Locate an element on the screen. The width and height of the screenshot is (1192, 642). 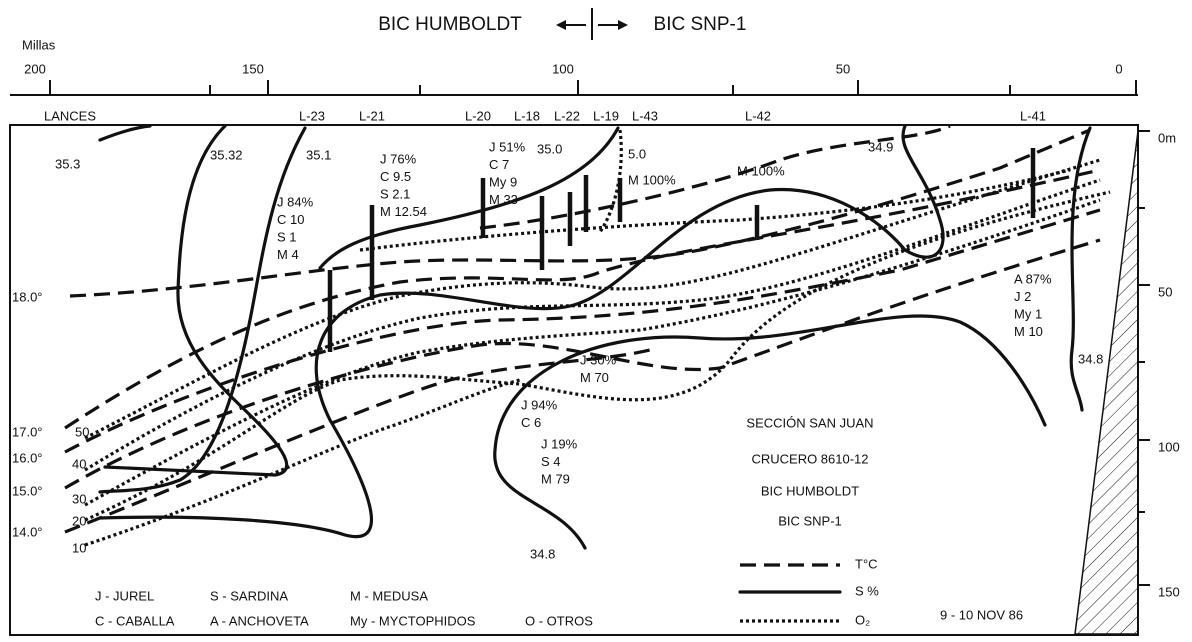
catch-annotation: M 12.54 is located at coordinates (403, 211).